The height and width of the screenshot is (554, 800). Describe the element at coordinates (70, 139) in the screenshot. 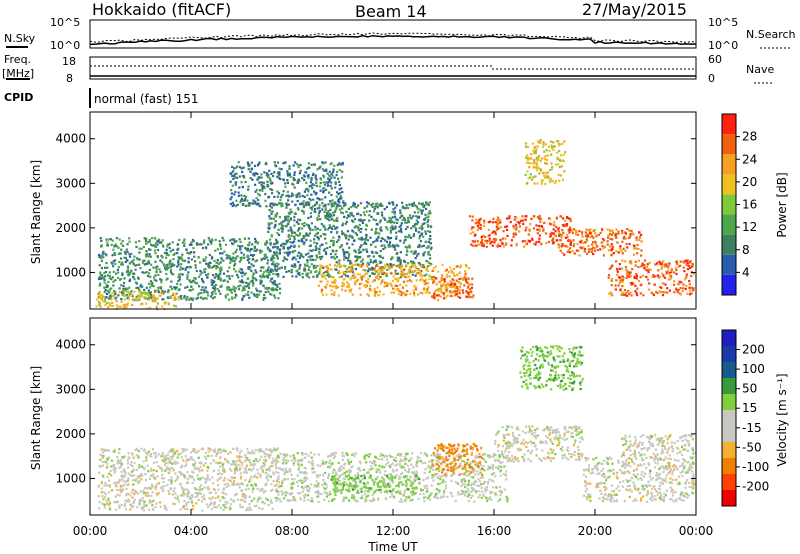

I see `y-tick-label: 4000` at that location.